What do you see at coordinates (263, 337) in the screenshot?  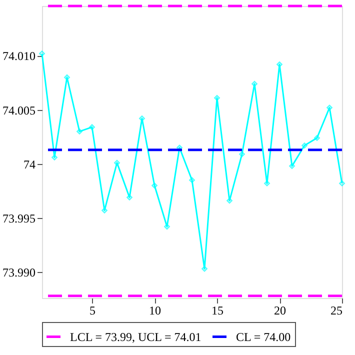 I see `legend-label: CL = 74.00` at bounding box center [263, 337].